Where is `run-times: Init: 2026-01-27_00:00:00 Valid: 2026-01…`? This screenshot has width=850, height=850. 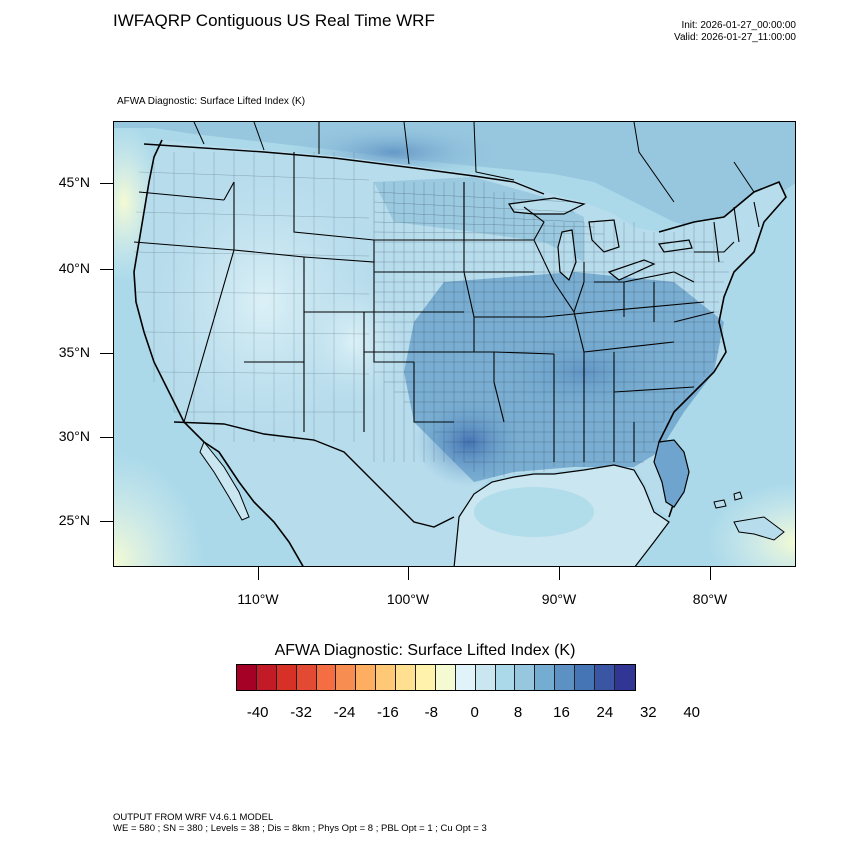 run-times: Init: 2026-01-27_00:00:00 Valid: 2026-01… is located at coordinates (735, 32).